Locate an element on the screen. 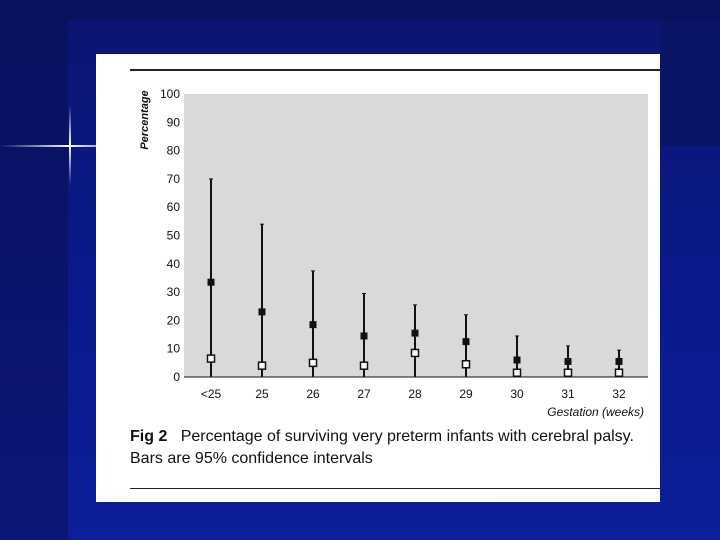 The width and height of the screenshot is (720, 540). x-tick-labels: <25 25 26 27 28 29 30 31 32 is located at coordinates (413, 394).